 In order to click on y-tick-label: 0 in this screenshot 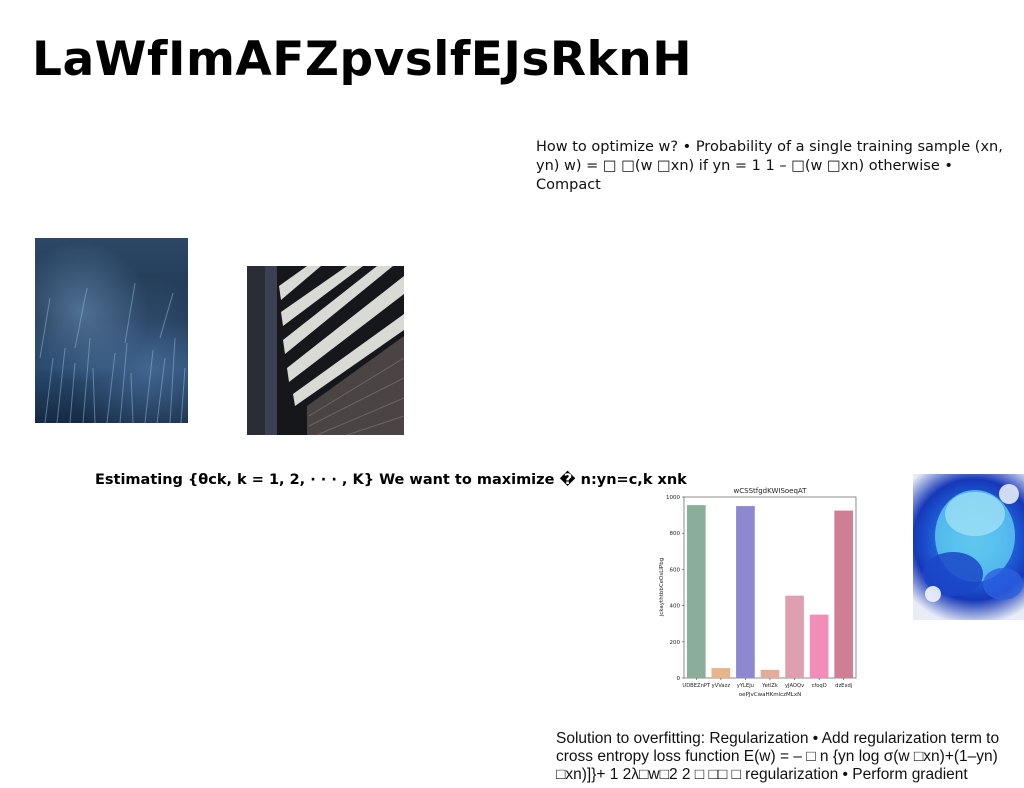, I will do `click(679, 679)`.